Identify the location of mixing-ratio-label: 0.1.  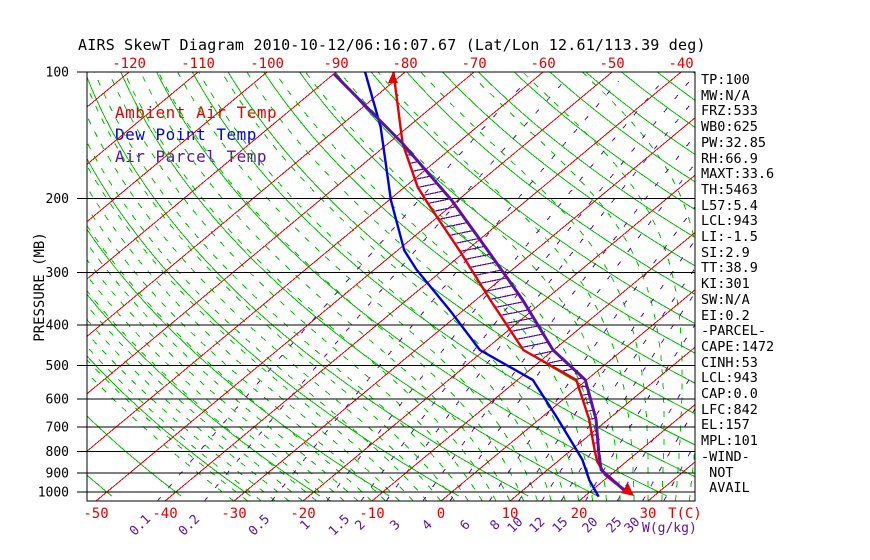
(140, 525).